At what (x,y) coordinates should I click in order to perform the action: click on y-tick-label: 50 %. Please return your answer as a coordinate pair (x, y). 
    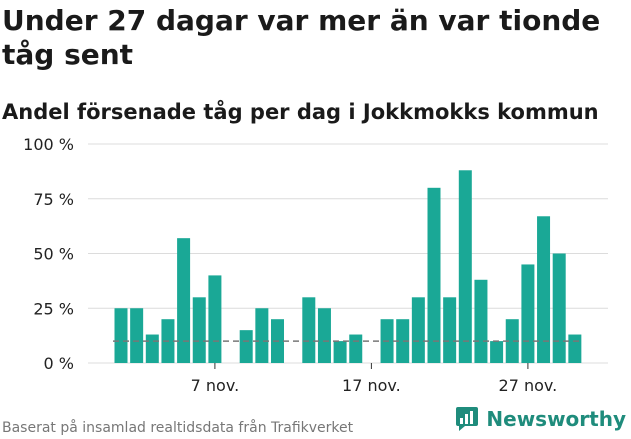
    Looking at the image, I should click on (53, 254).